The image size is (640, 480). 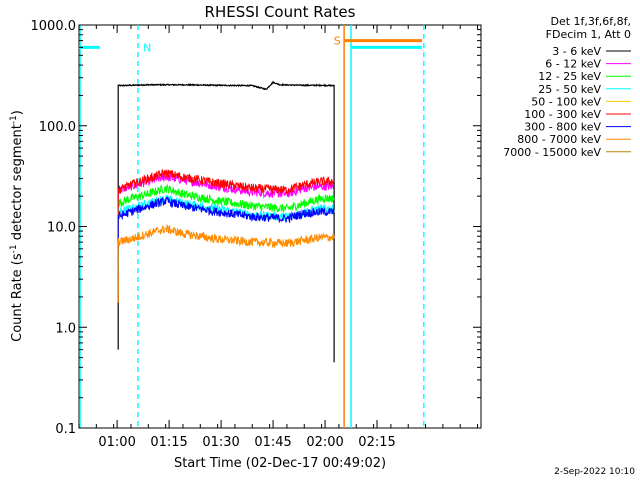 What do you see at coordinates (569, 76) in the screenshot?
I see `legend-label-12-25-kev: 12 - 25 keV` at bounding box center [569, 76].